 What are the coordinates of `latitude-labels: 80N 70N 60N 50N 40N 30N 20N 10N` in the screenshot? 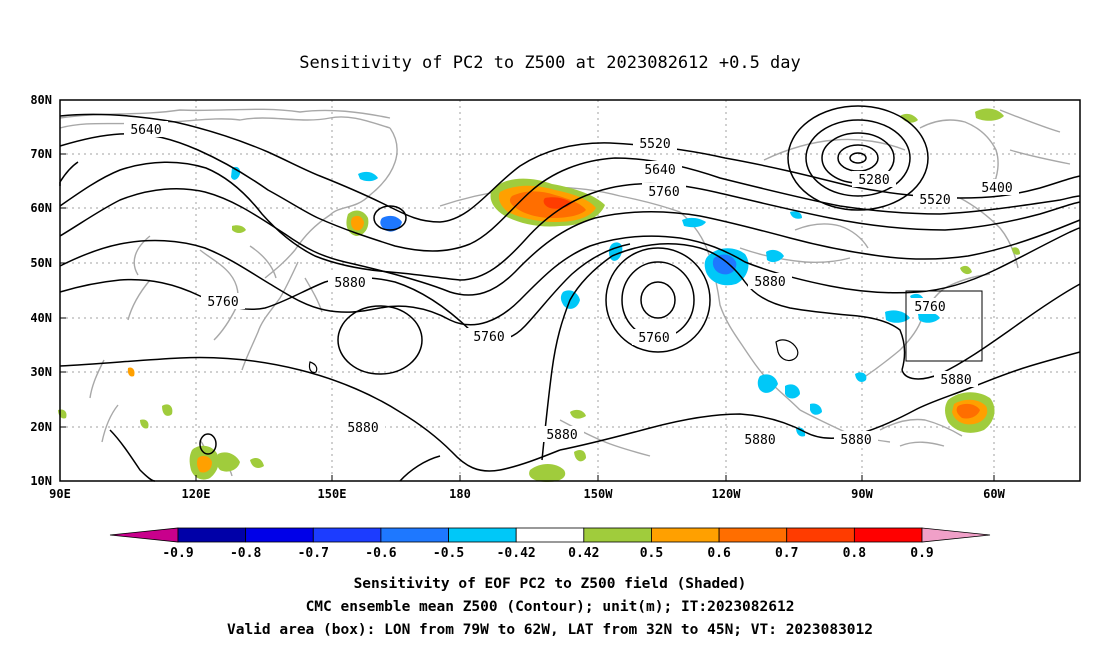 It's located at (41, 290).